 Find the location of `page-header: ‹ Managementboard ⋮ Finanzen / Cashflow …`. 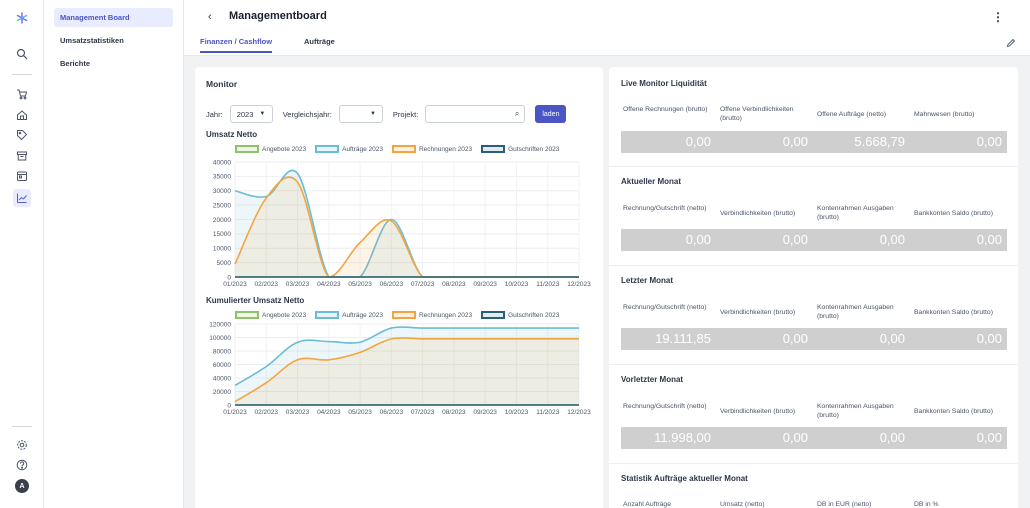

page-header: ‹ Managementboard ⋮ Finanzen / Cashflow … is located at coordinates (607, 28).